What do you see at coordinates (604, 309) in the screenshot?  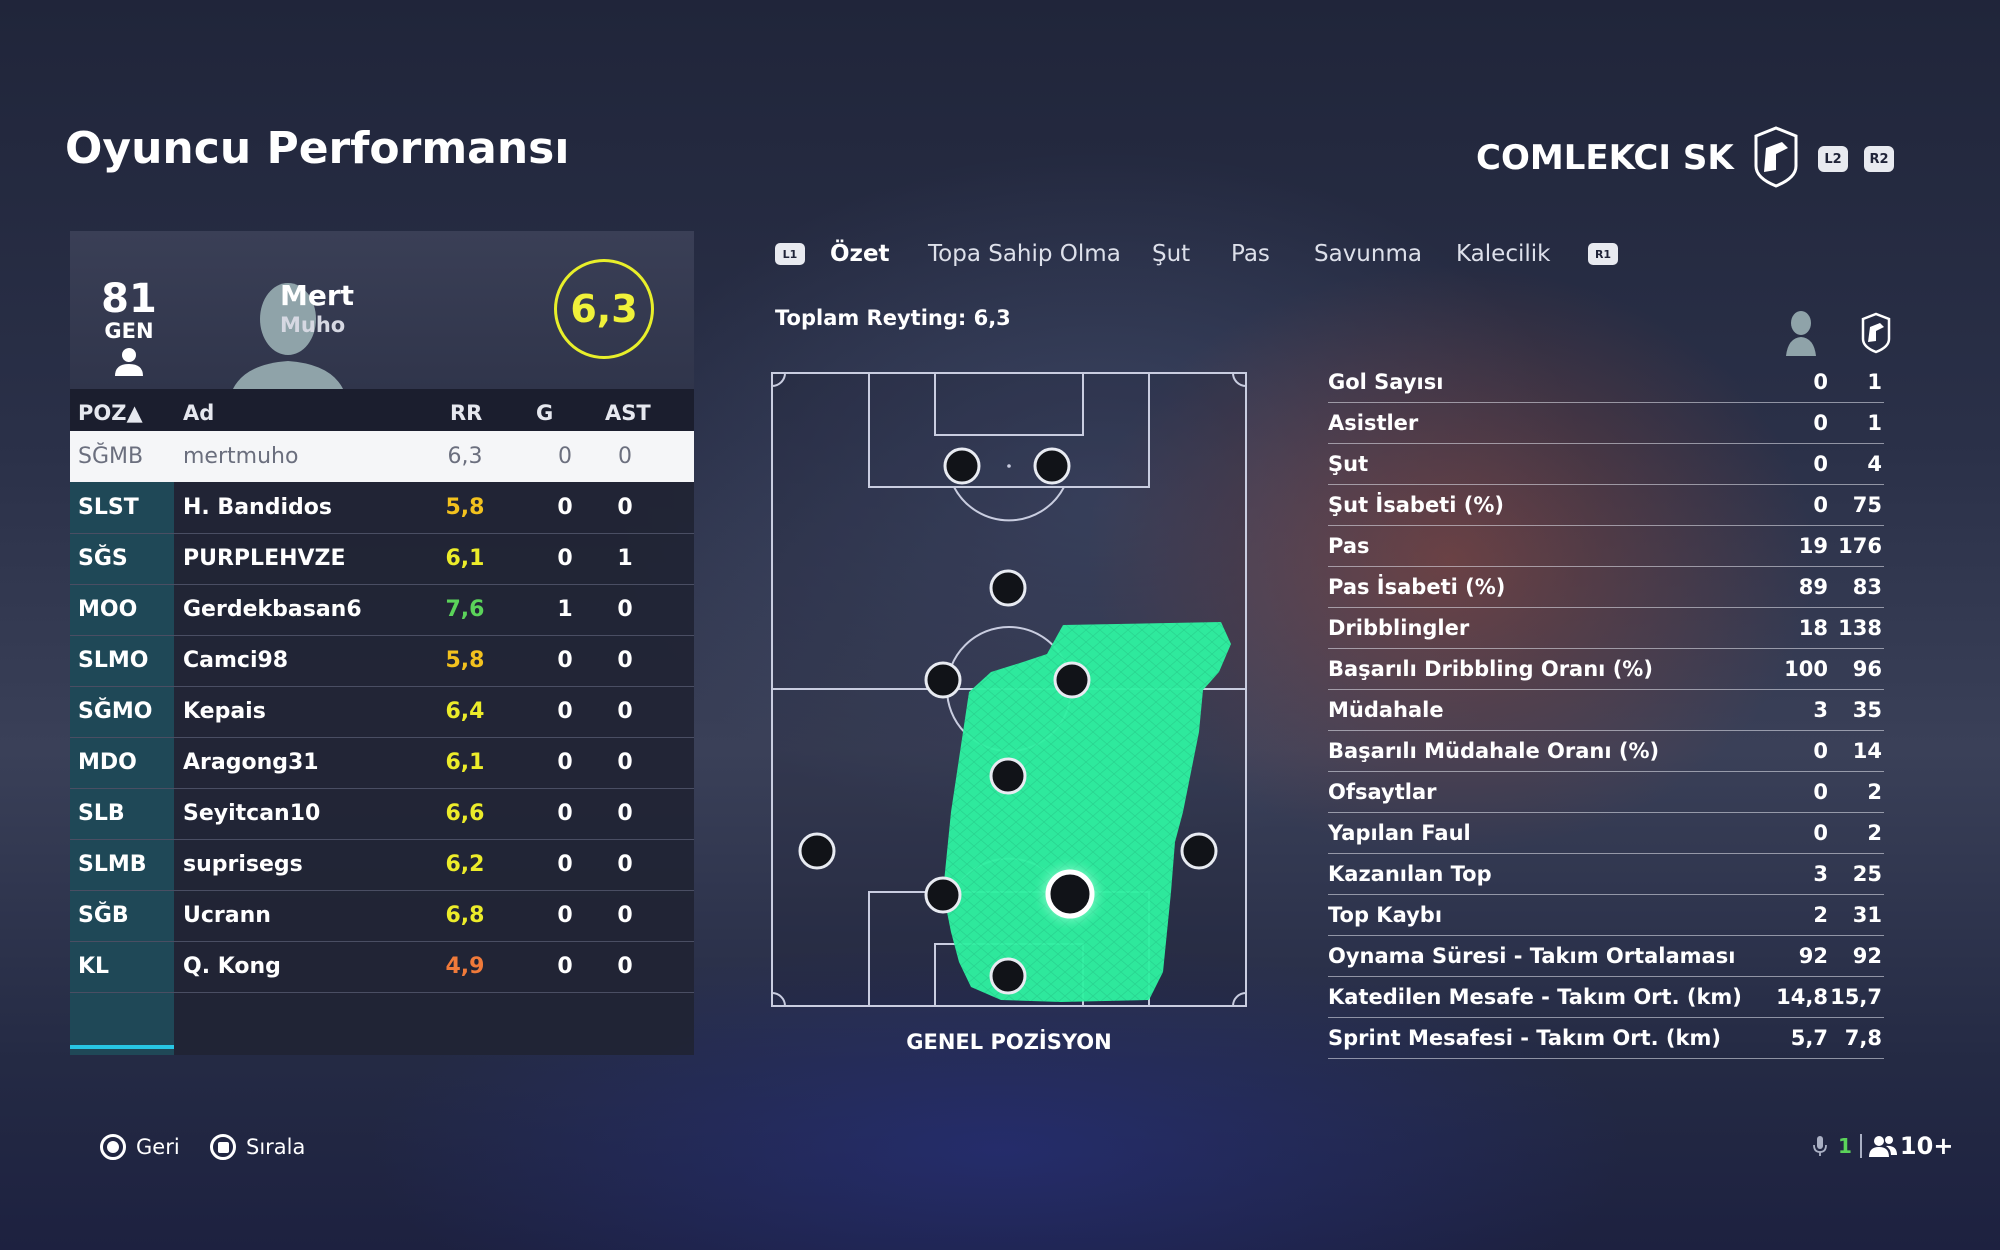 I see `player-rating: 6,3` at bounding box center [604, 309].